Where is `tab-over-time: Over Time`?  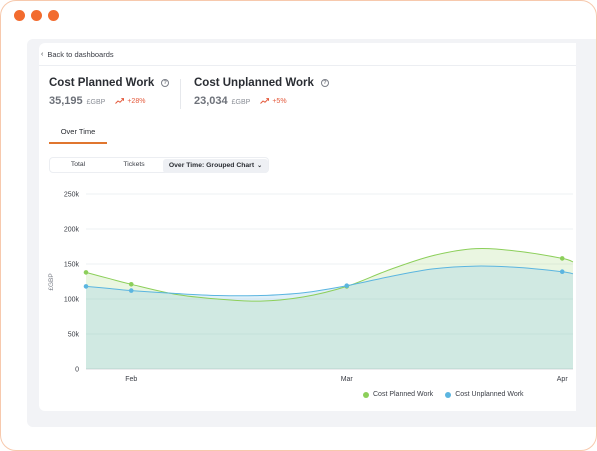
tab-over-time: Over Time is located at coordinates (78, 131).